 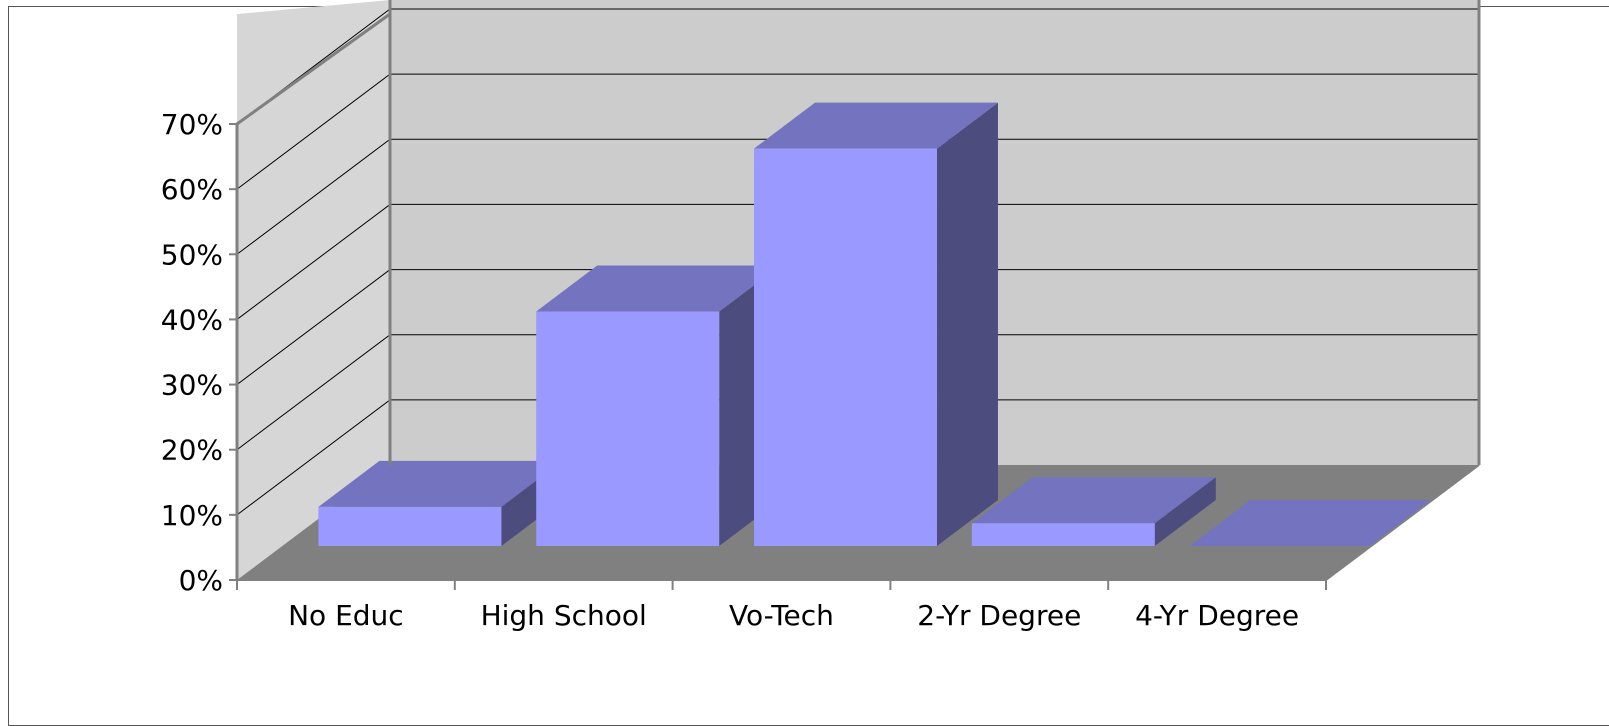 I want to click on side-wall-top-edge, so click(x=313, y=69).